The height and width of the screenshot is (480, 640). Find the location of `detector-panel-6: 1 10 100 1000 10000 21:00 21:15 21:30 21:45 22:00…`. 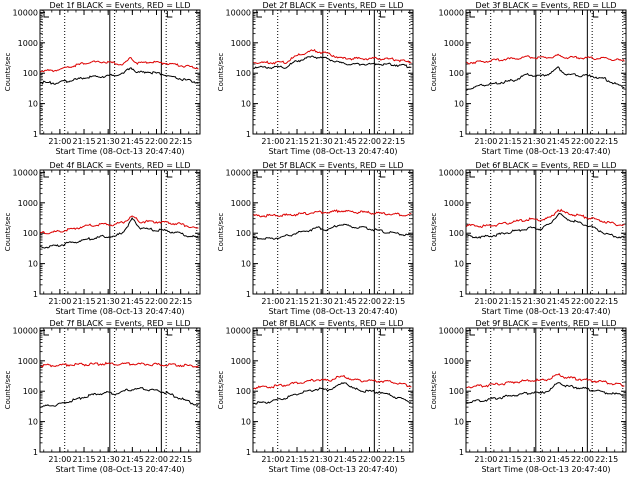

detector-panel-6: 1 10 100 1000 10000 21:00 21:15 21:30 21:45 22:00… is located at coordinates (528, 238).